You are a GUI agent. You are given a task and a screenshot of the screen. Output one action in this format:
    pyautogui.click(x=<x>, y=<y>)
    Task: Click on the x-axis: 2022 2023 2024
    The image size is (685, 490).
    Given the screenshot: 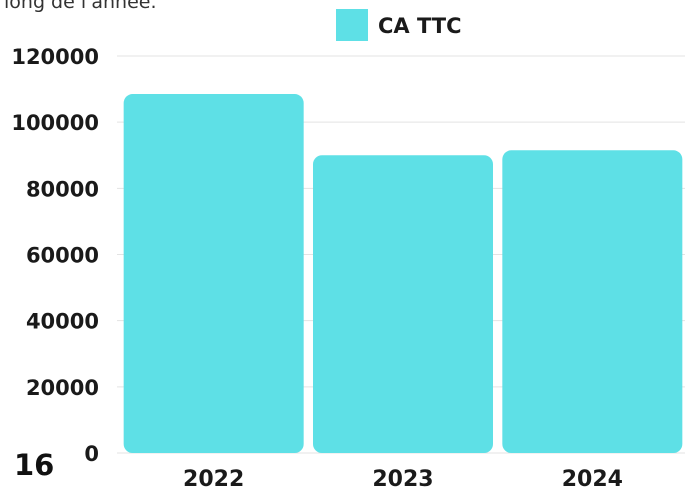 What is the action you would take?
    pyautogui.click(x=403, y=478)
    